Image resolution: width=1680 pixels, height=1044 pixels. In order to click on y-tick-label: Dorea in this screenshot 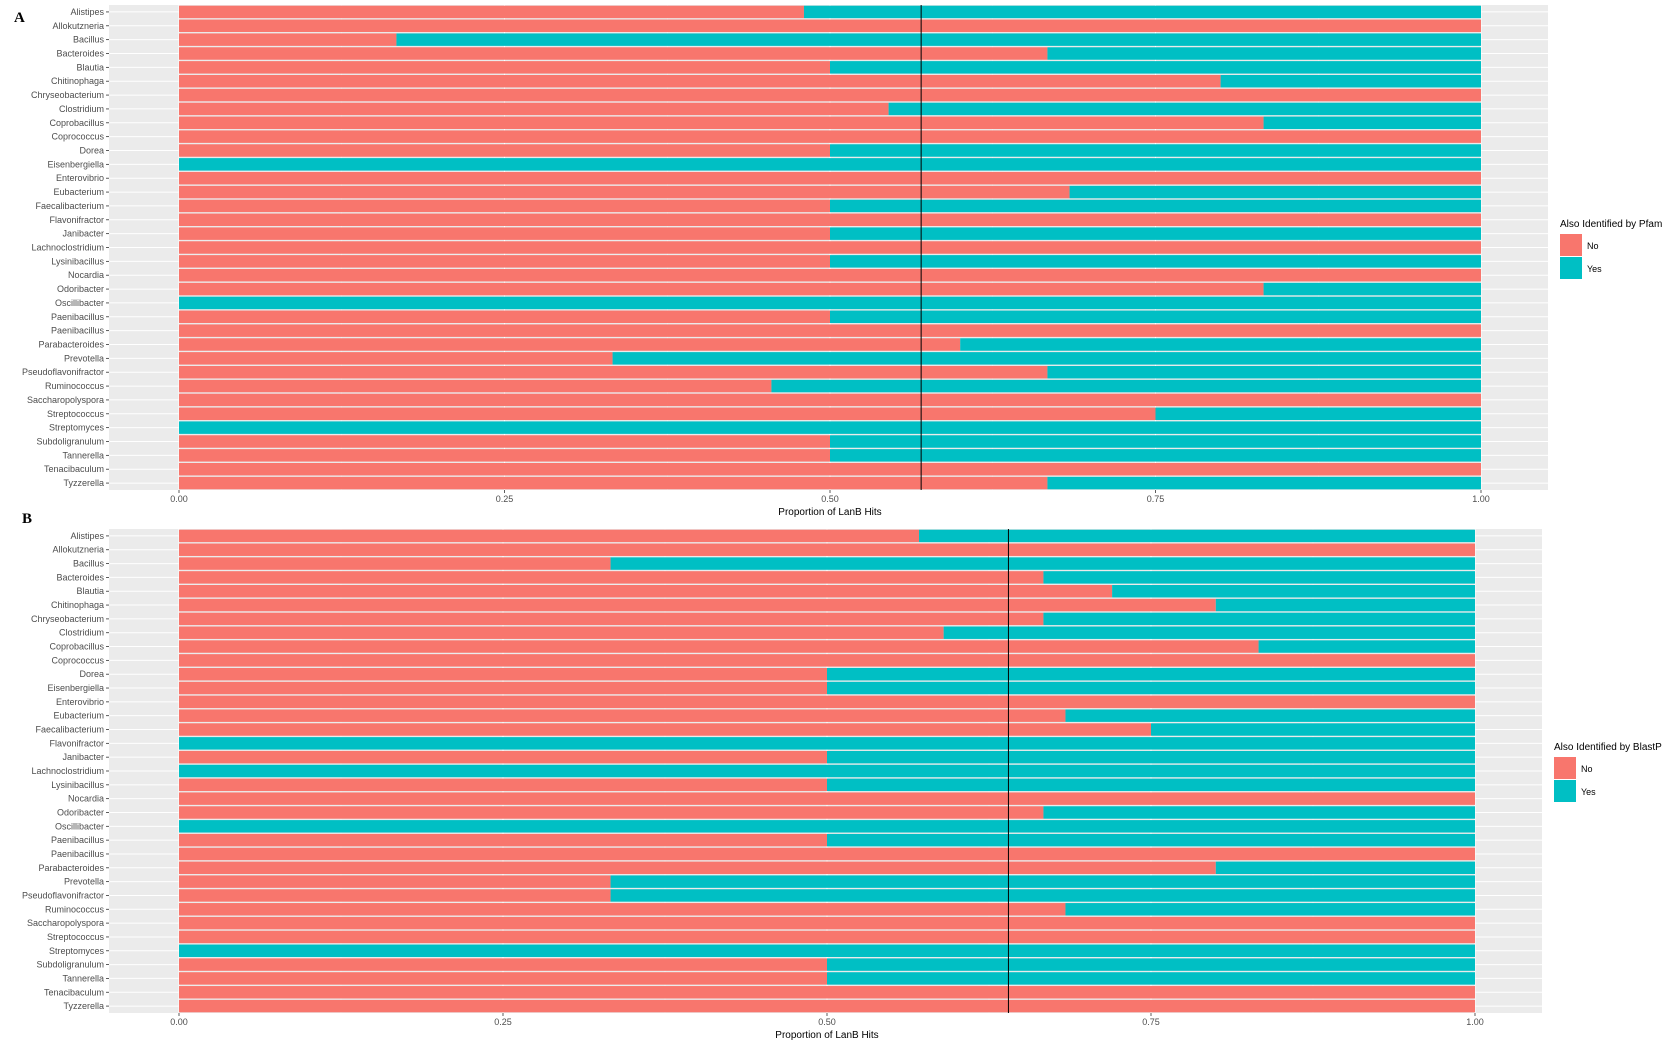, I will do `click(91, 674)`.